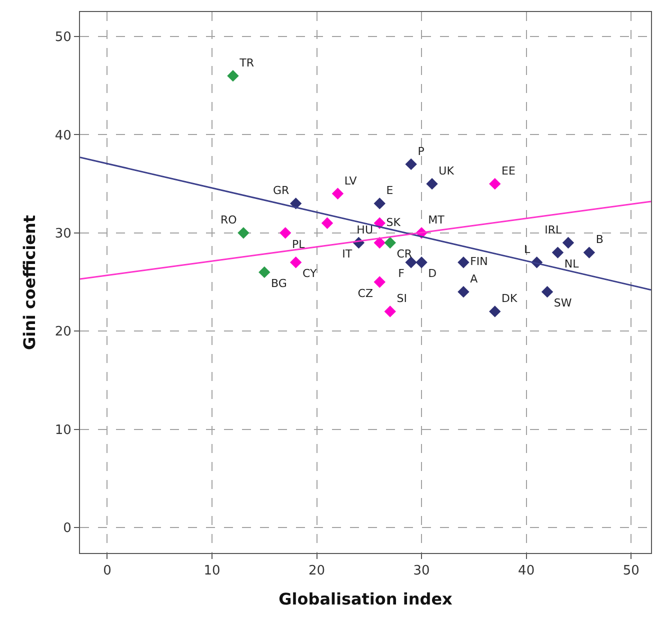 The image size is (663, 623). What do you see at coordinates (563, 303) in the screenshot?
I see `data-label: SW` at bounding box center [563, 303].